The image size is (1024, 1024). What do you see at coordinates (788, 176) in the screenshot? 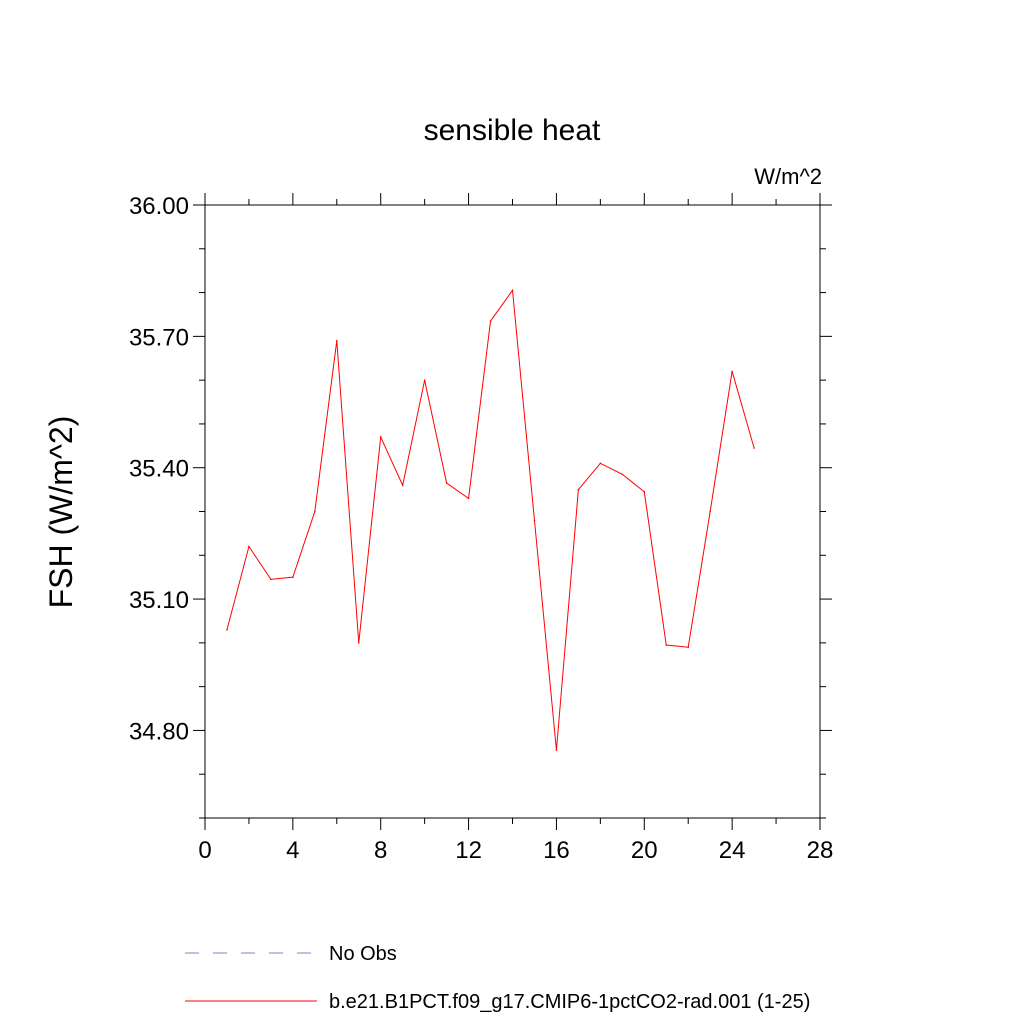
I see `units-label: W/m^2` at bounding box center [788, 176].